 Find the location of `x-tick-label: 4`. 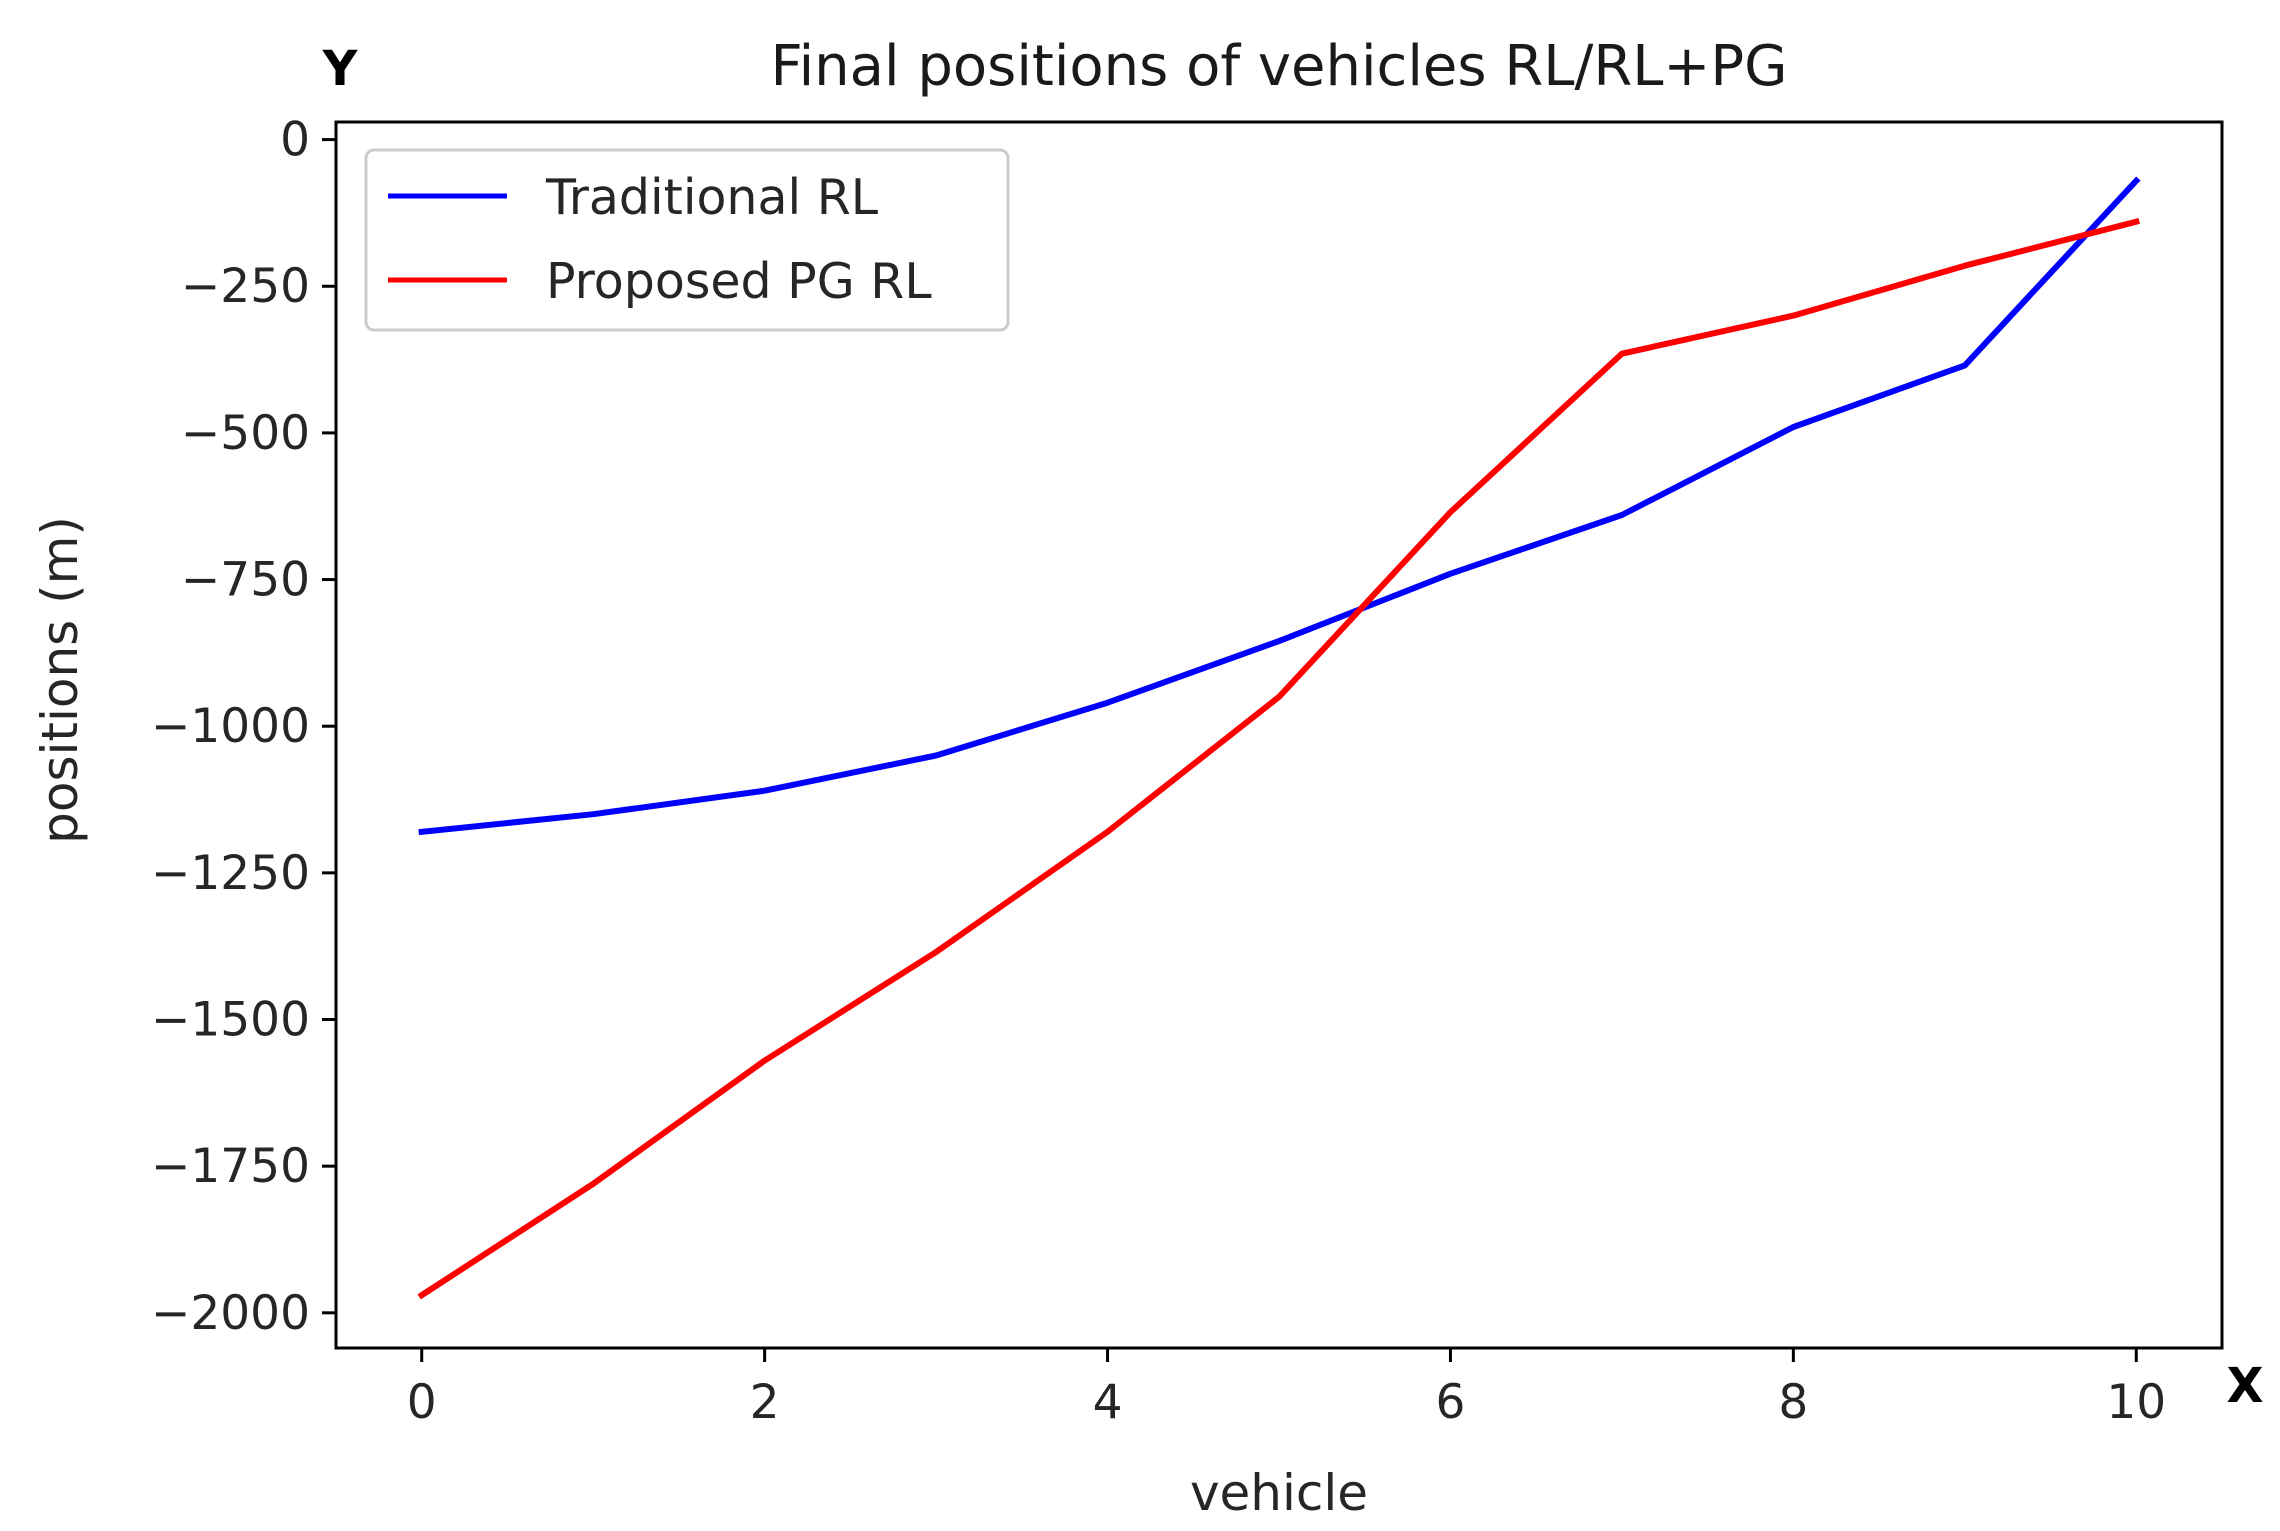

x-tick-label: 4 is located at coordinates (1108, 1402).